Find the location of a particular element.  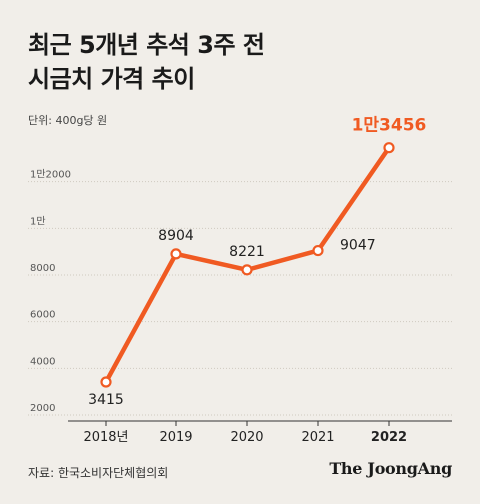

y-tick-label: 1만2000 is located at coordinates (50, 175).